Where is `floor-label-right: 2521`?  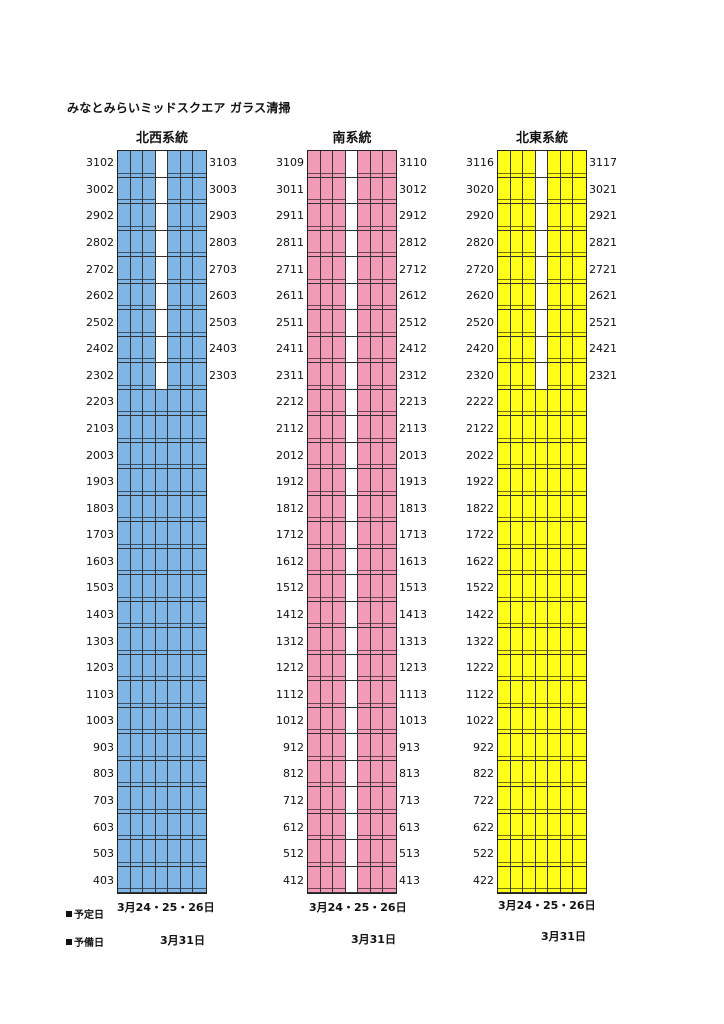
floor-label-right: 2521 is located at coordinates (603, 322).